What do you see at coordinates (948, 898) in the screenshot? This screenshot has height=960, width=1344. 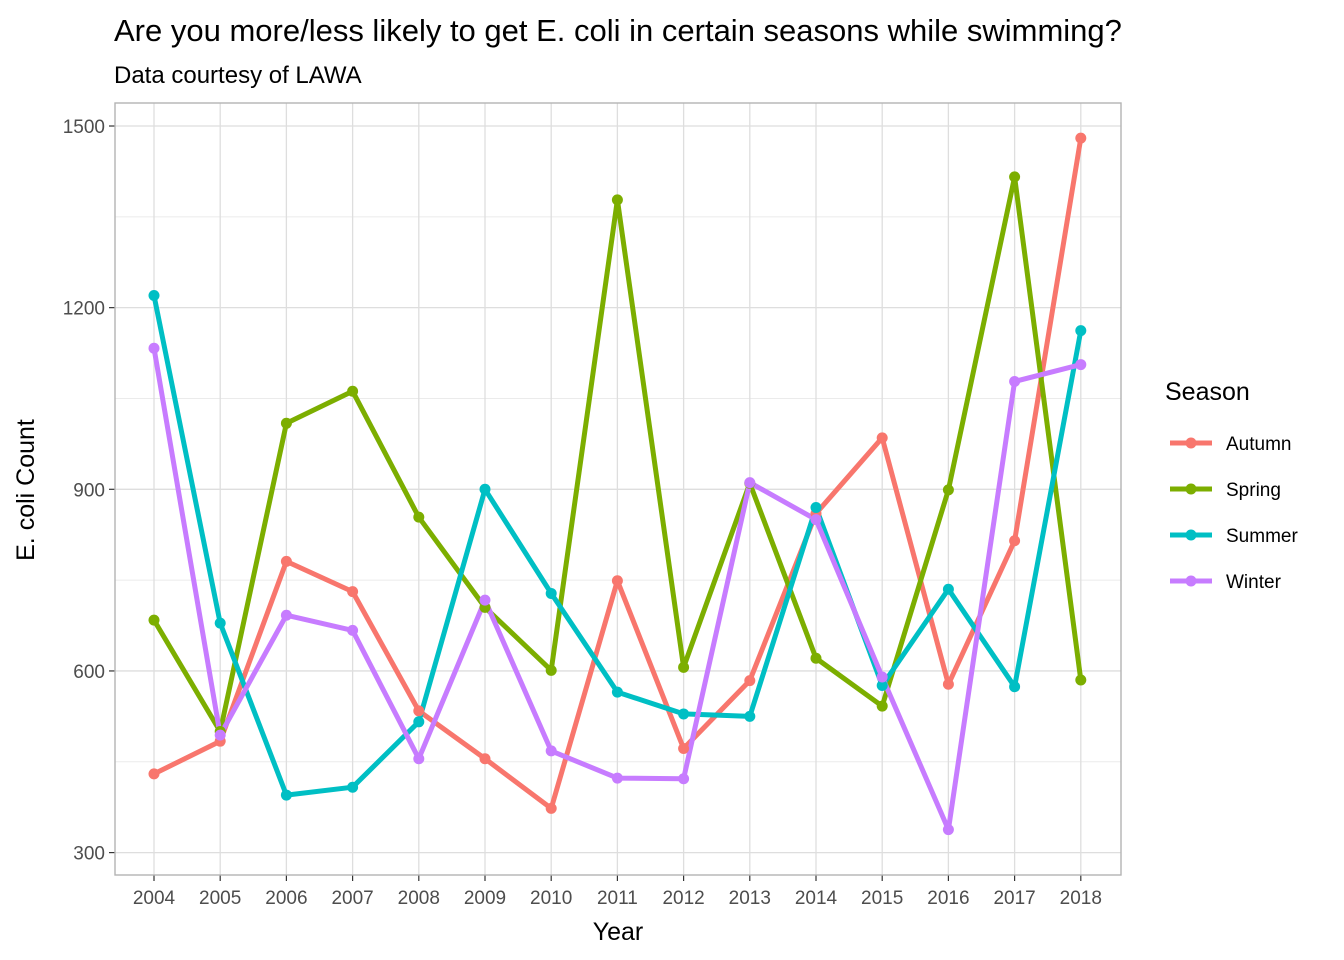 I see `x-tick-label: 2016` at bounding box center [948, 898].